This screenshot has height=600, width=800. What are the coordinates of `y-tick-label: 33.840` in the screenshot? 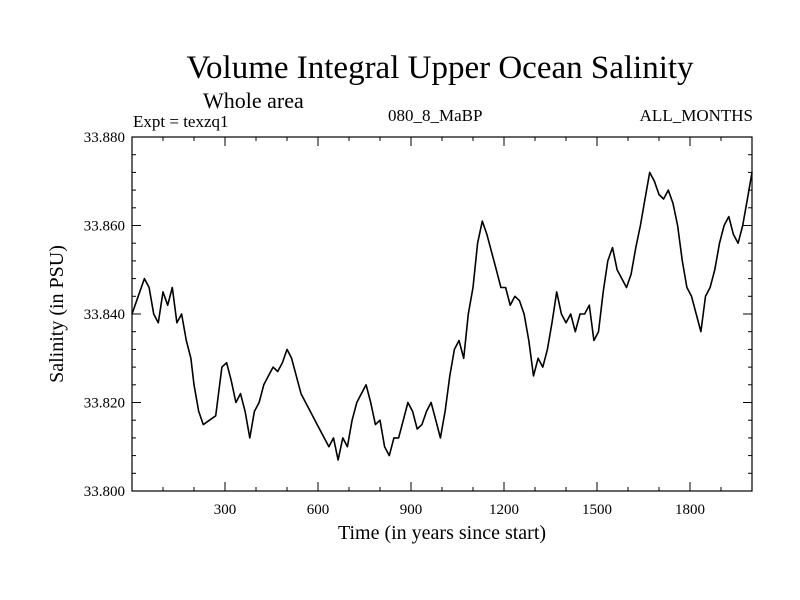 It's located at (104, 315).